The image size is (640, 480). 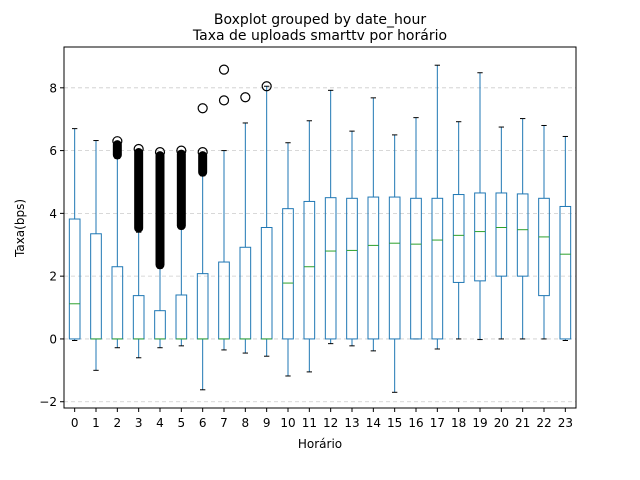 What do you see at coordinates (53, 88) in the screenshot?
I see `y-tick-label: 8` at bounding box center [53, 88].